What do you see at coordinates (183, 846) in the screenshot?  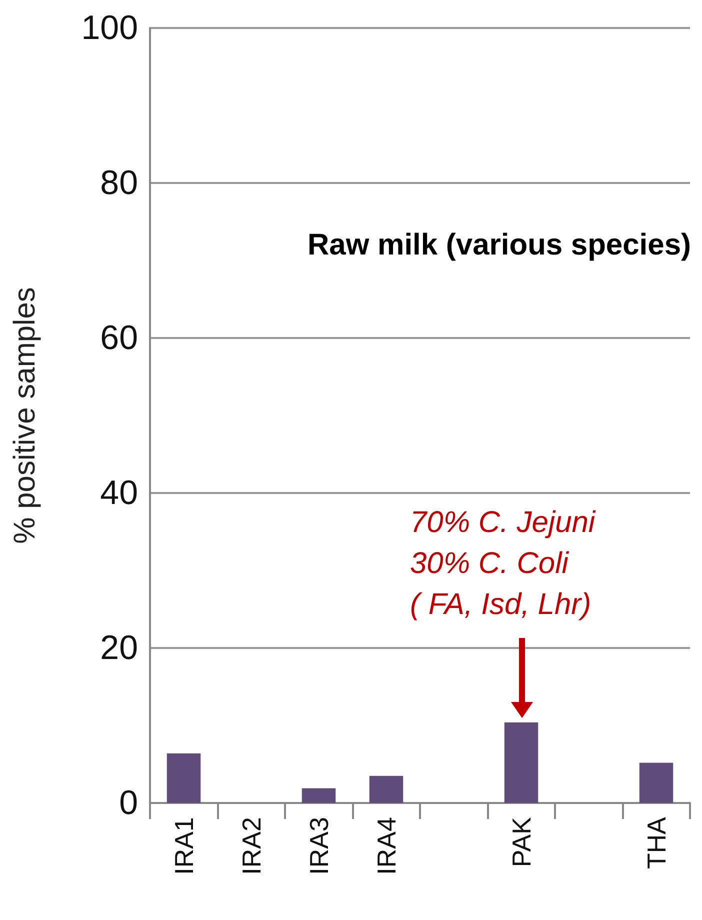 I see `x-tick-label: IRA1` at bounding box center [183, 846].